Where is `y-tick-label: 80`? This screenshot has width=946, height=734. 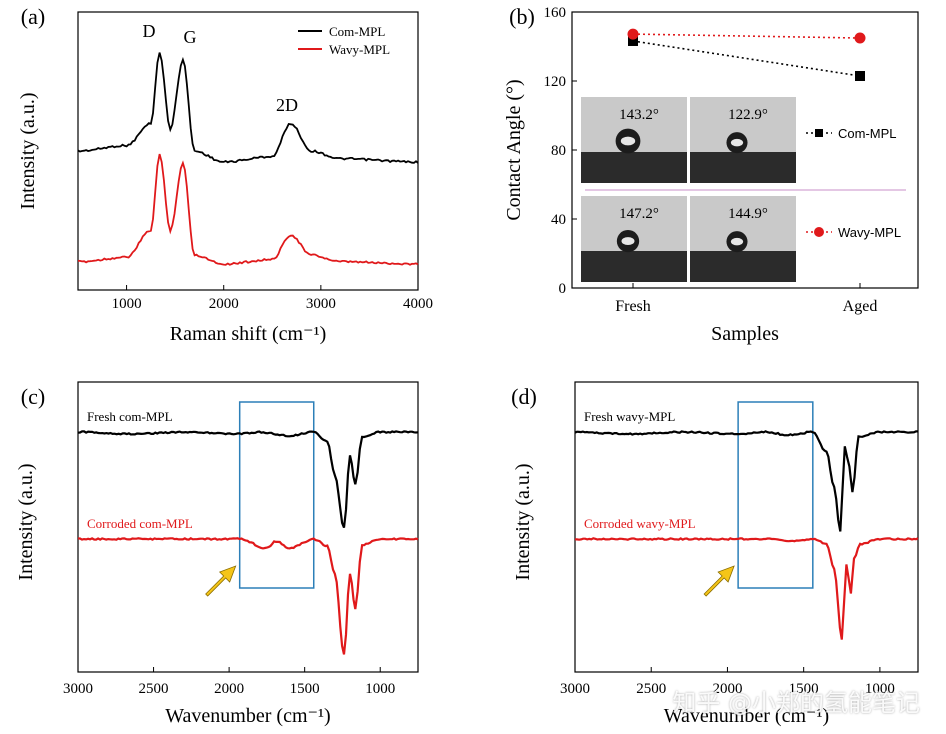
y-tick-label: 80 is located at coordinates (558, 151).